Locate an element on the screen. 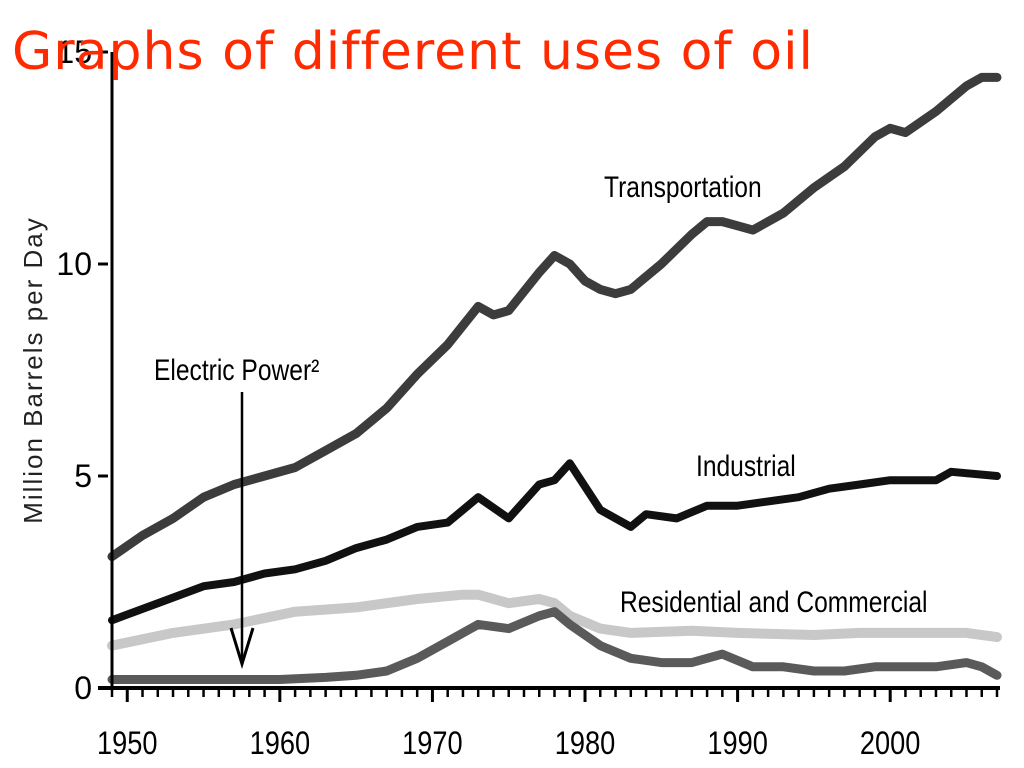 The width and height of the screenshot is (1024, 768). x-tick-label: 1970 is located at coordinates (432, 744).